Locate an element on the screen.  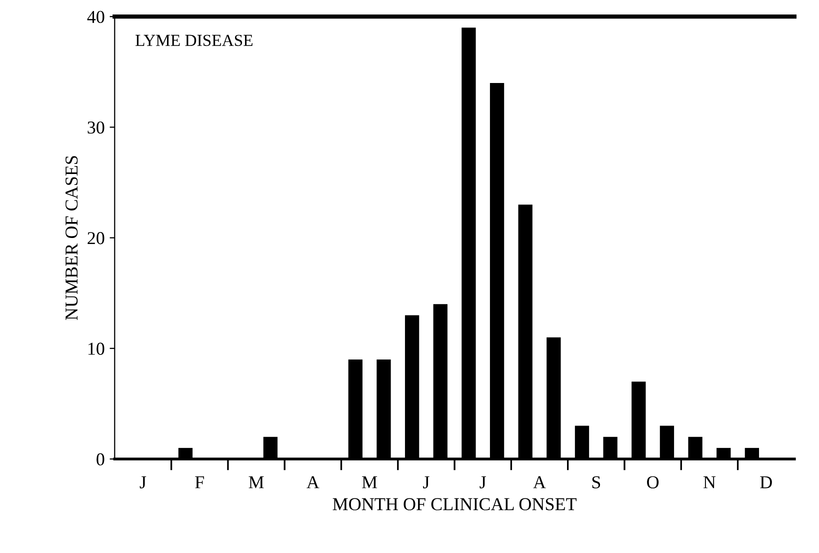
x-tick-label: S is located at coordinates (596, 482).